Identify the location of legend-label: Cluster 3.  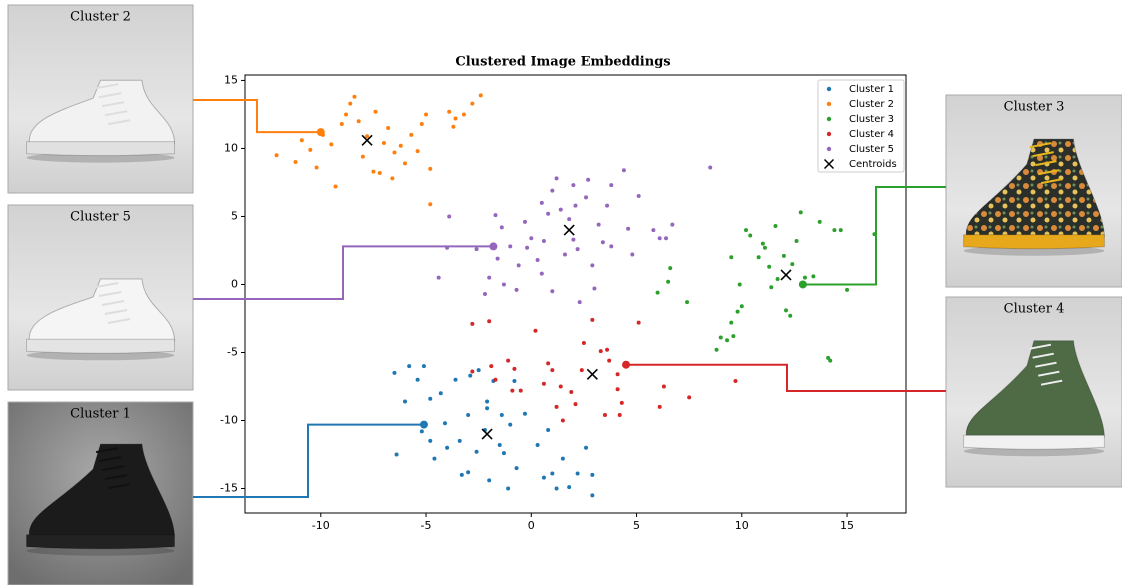
(871, 119).